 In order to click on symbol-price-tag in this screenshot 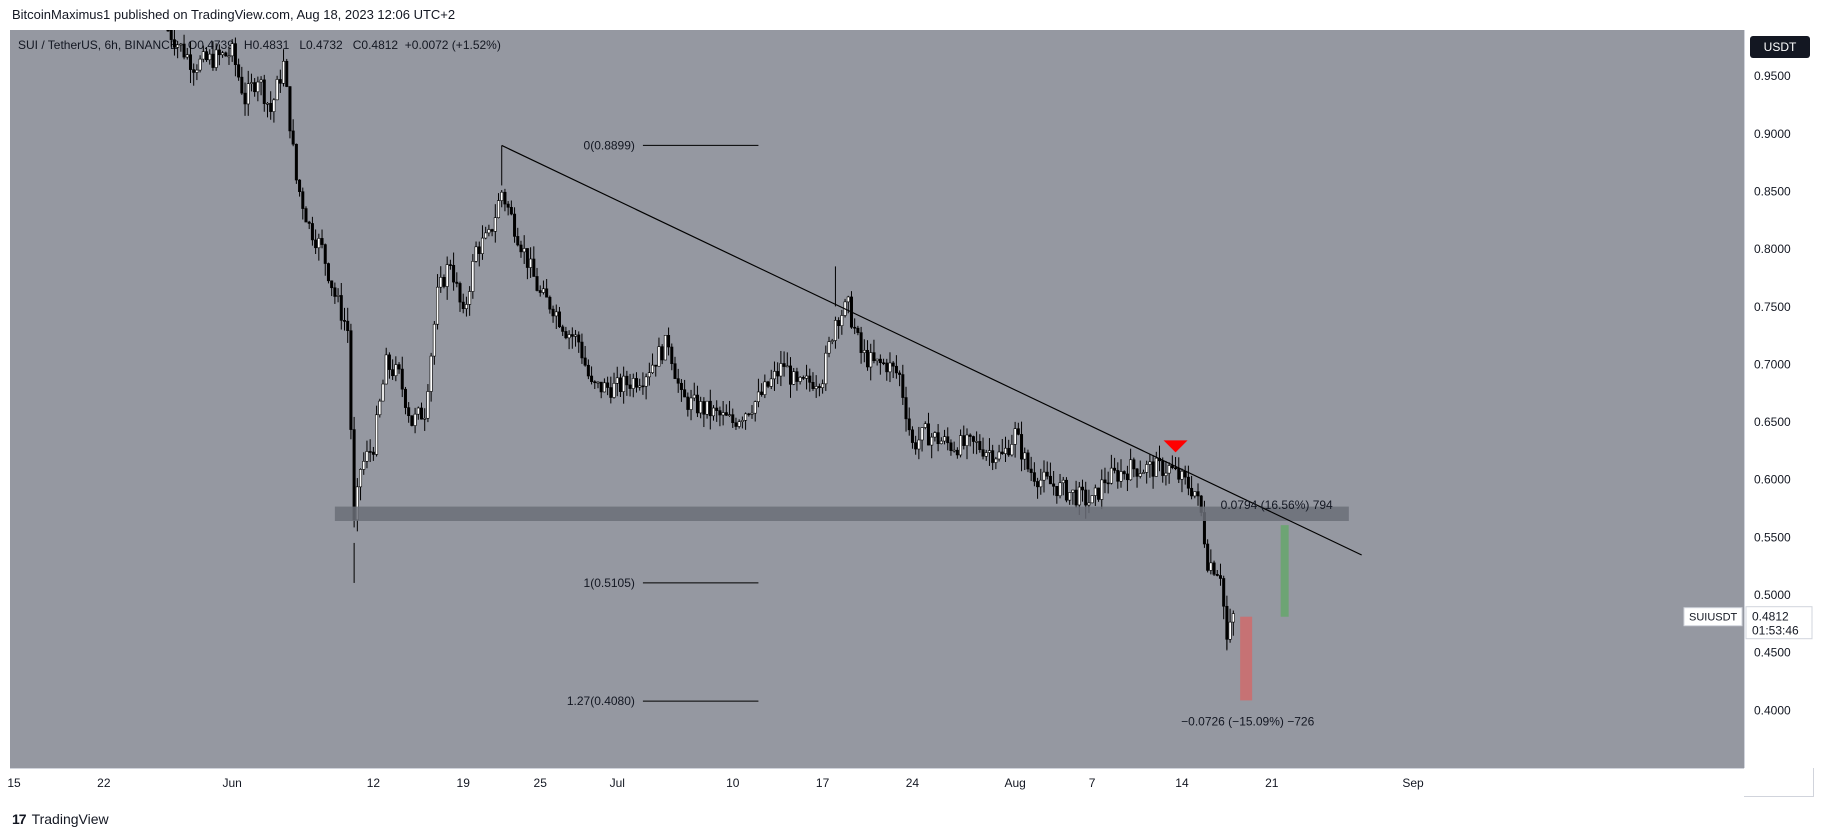, I will do `click(1713, 617)`.